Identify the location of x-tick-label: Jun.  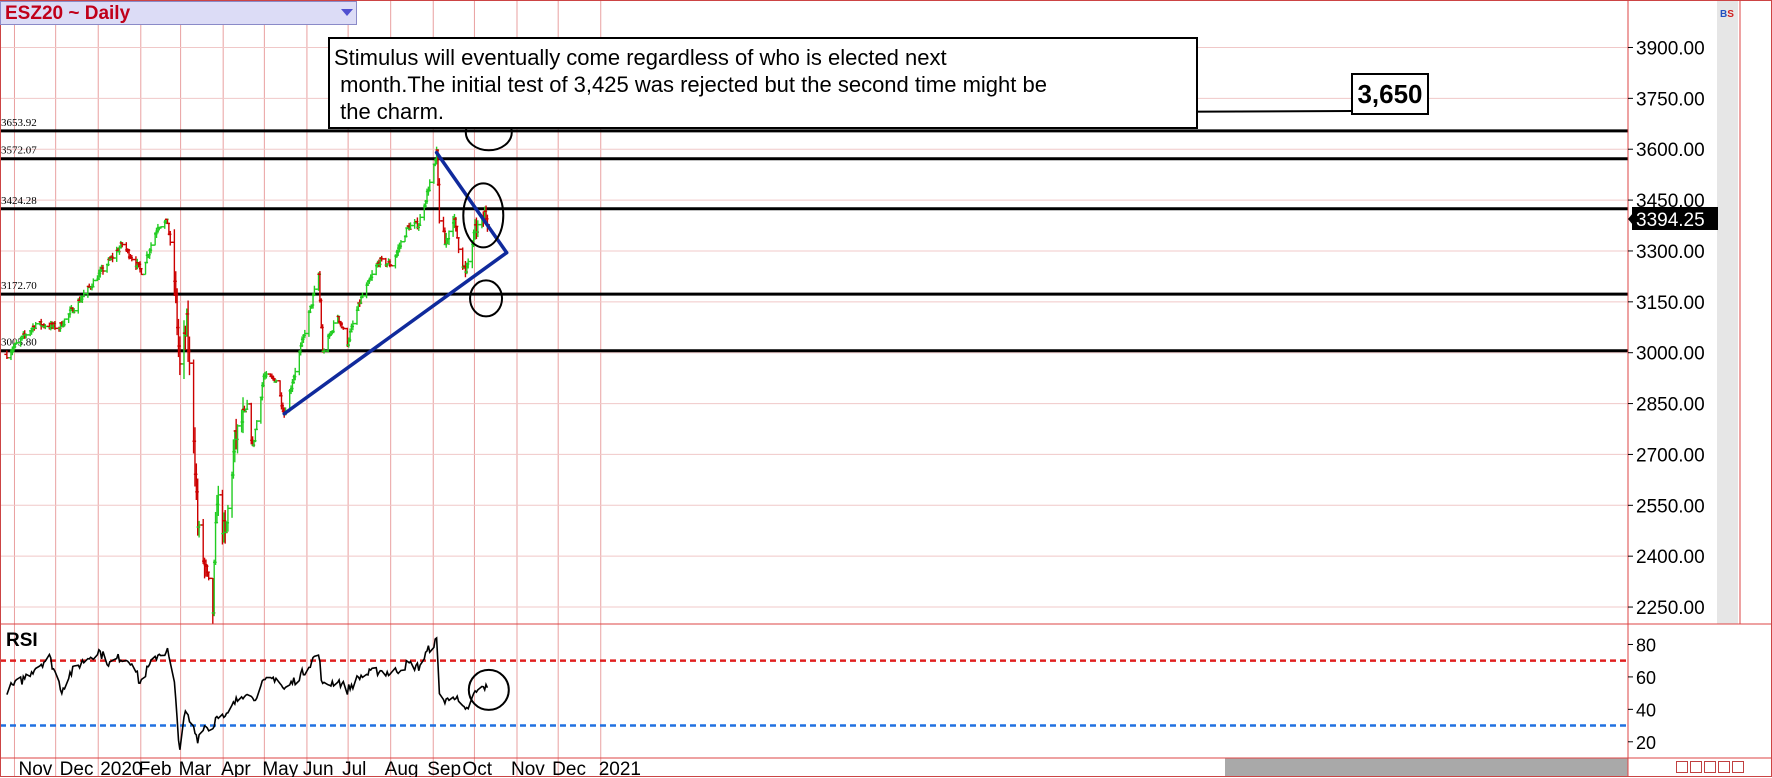
(318, 768).